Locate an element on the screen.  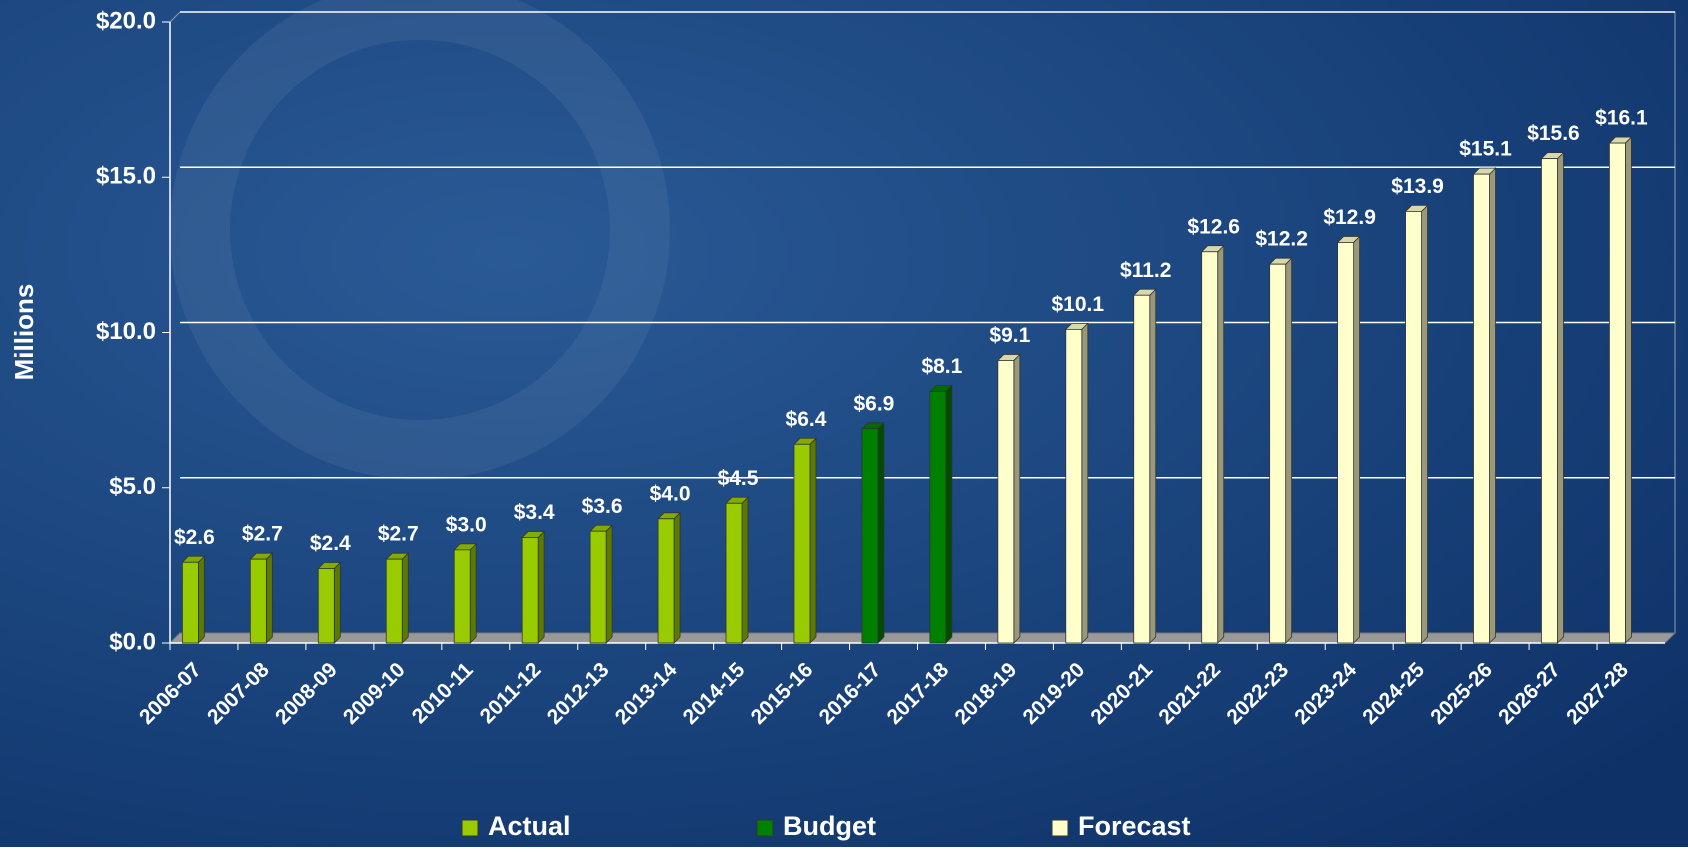
value-label: $3.4 is located at coordinates (534, 512).